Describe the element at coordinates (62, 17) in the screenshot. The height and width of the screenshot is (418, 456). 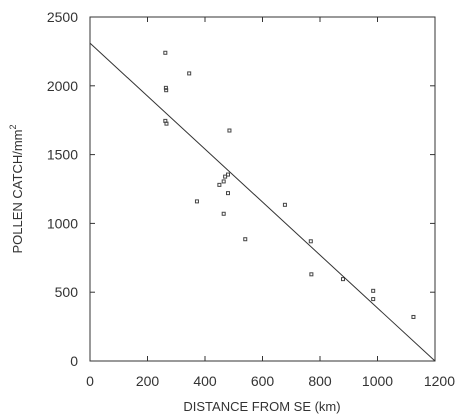
I see `y-tick-label: 2500` at that location.